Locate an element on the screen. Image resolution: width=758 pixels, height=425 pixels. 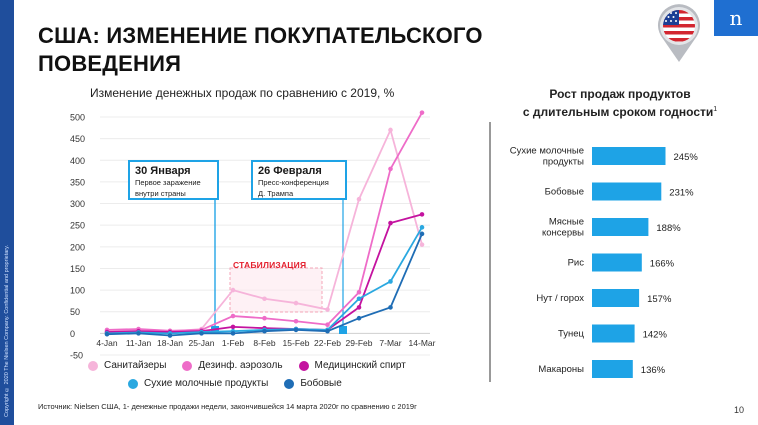
x-tick-label: 25-Jan is located at coordinates (202, 343).